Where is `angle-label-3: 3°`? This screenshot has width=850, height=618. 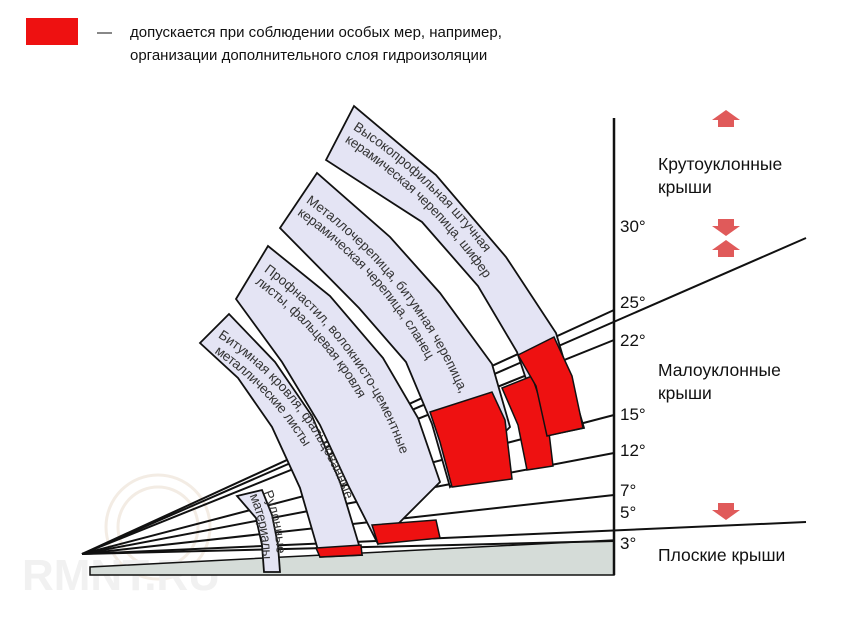 angle-label-3: 3° is located at coordinates (628, 543).